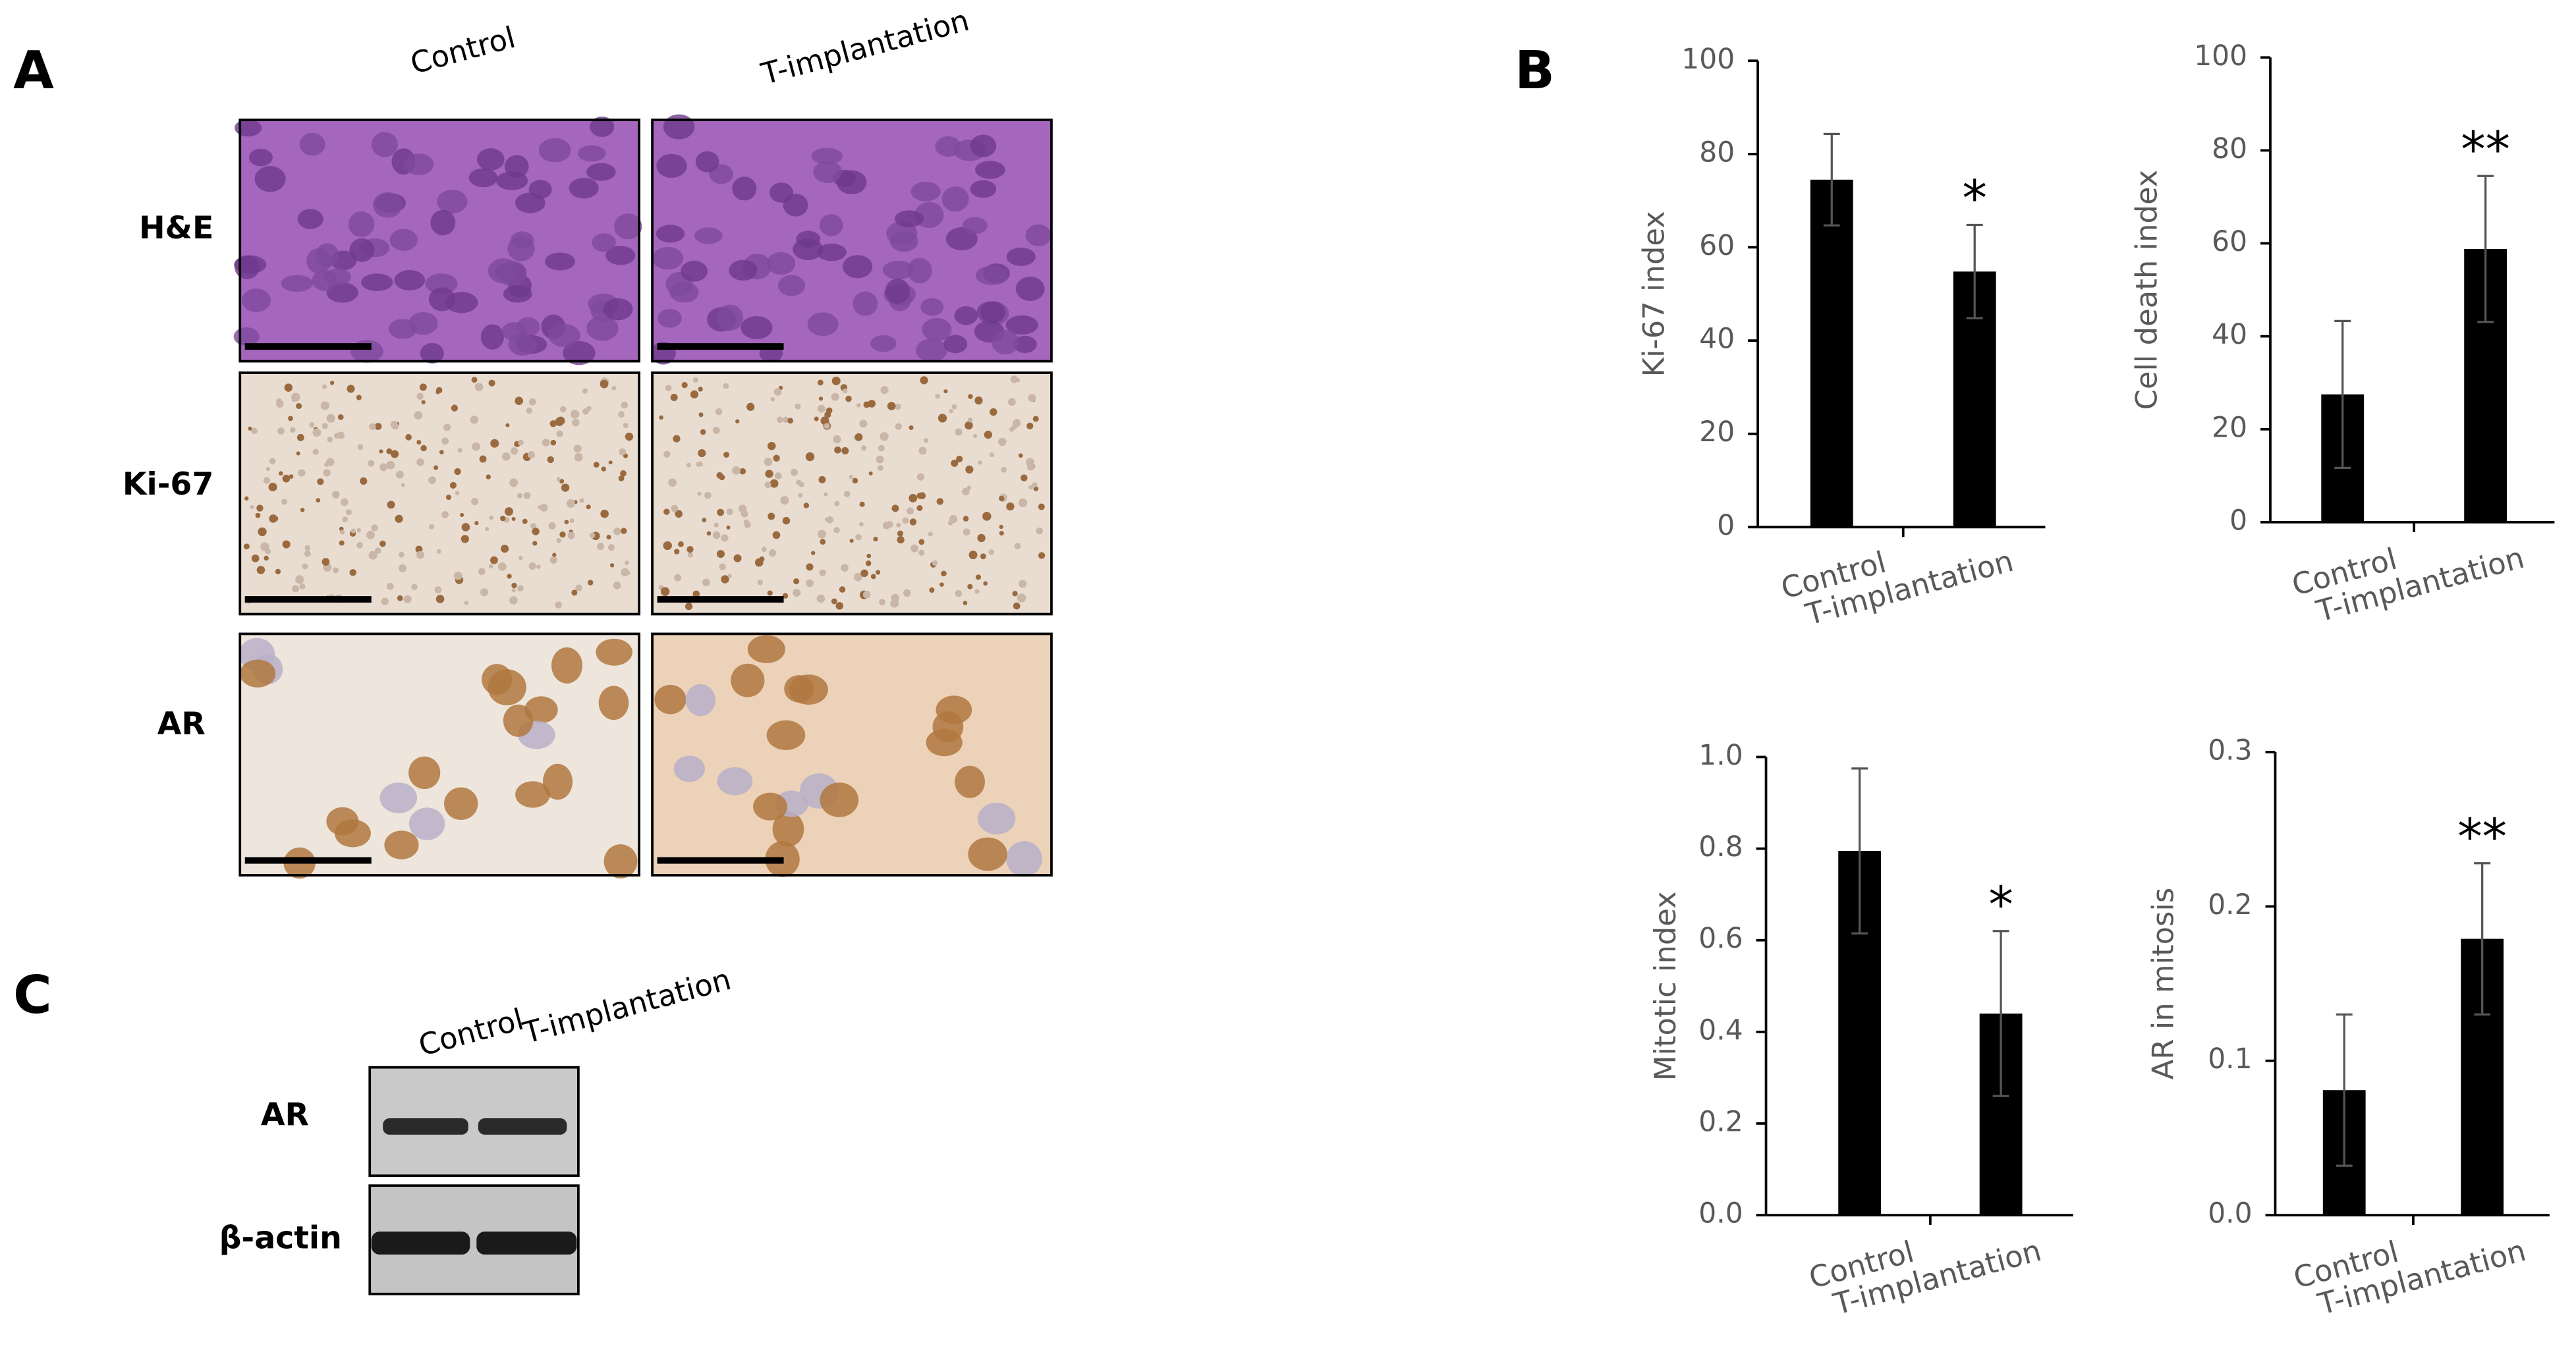  What do you see at coordinates (1720, 1030) in the screenshot?
I see `y-tick-label: 0.4` at bounding box center [1720, 1030].